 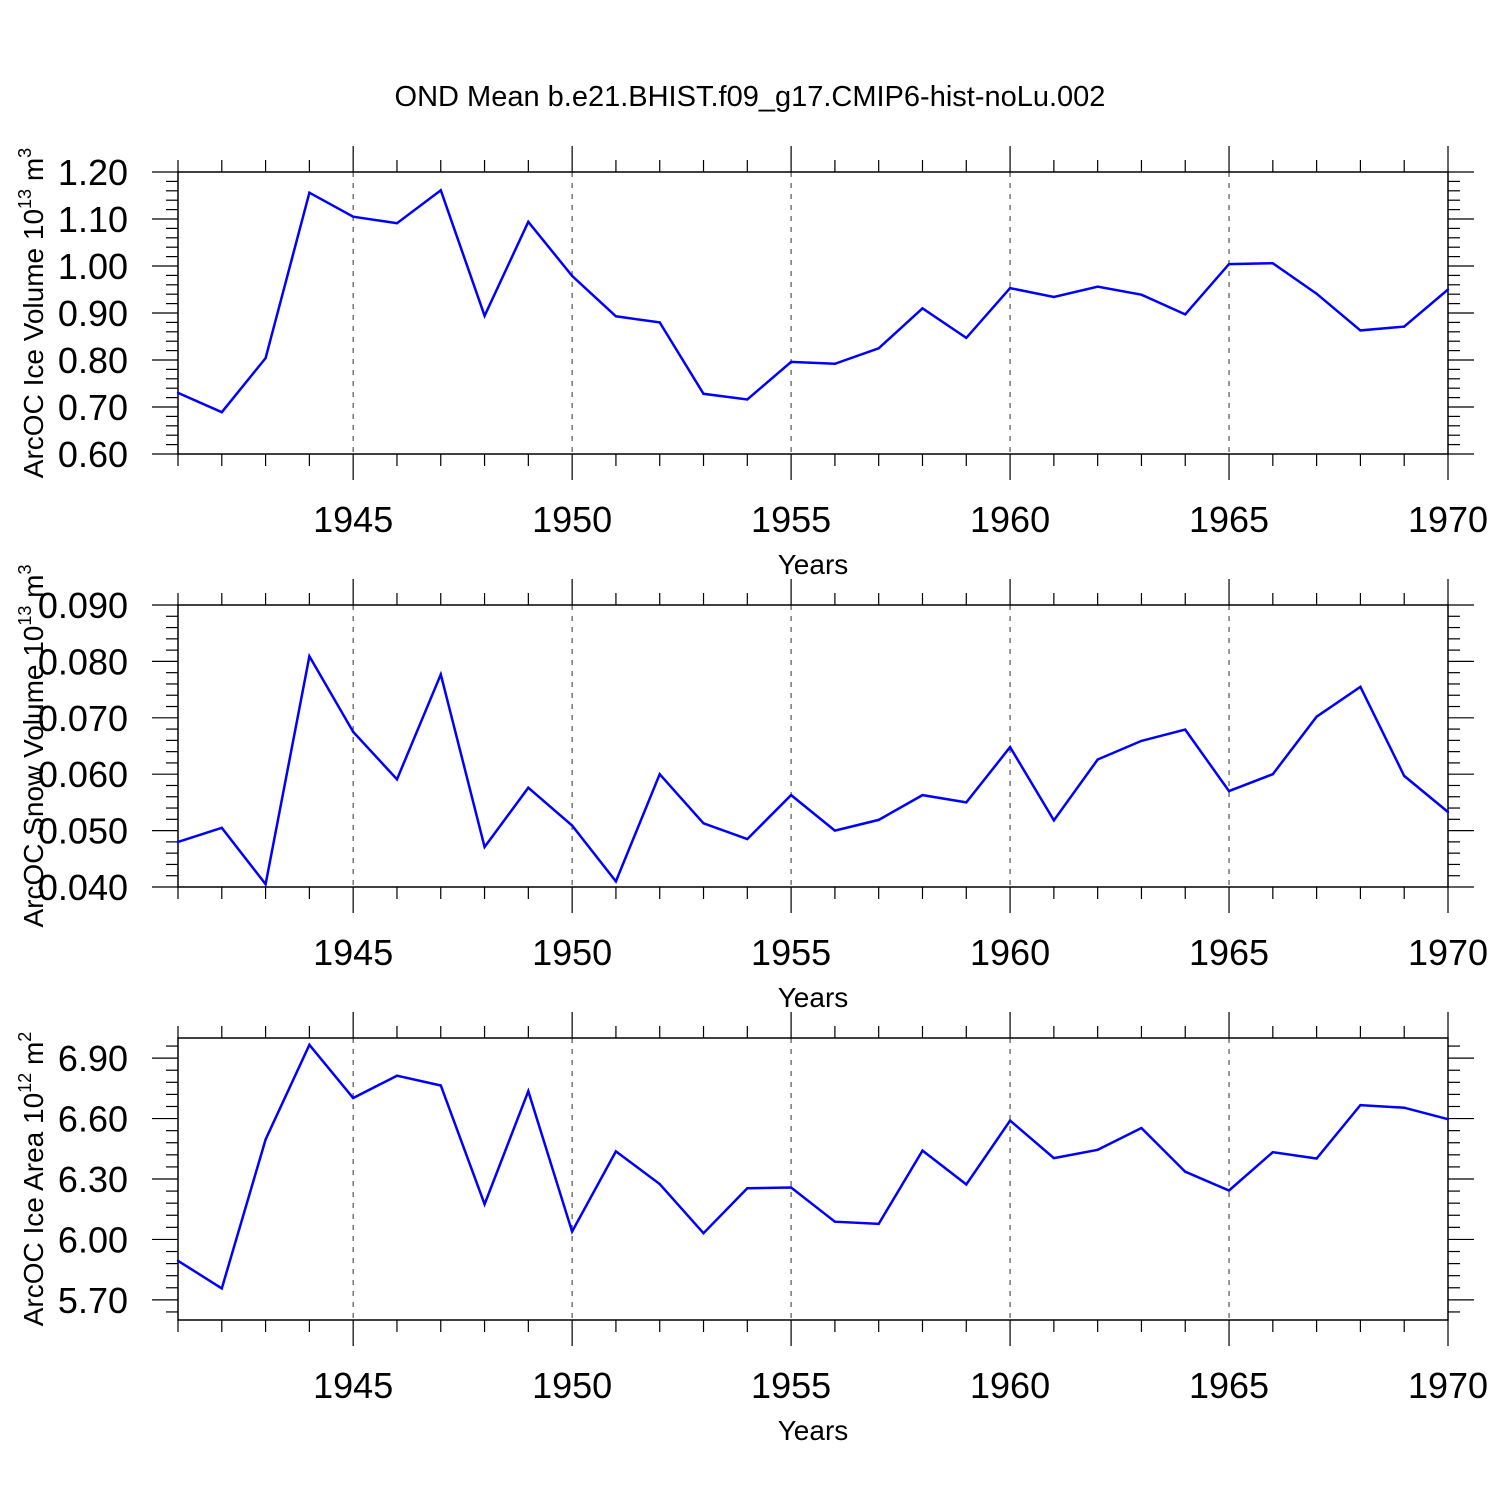 What do you see at coordinates (83, 718) in the screenshot?
I see `y-tick-label: 0.070` at bounding box center [83, 718].